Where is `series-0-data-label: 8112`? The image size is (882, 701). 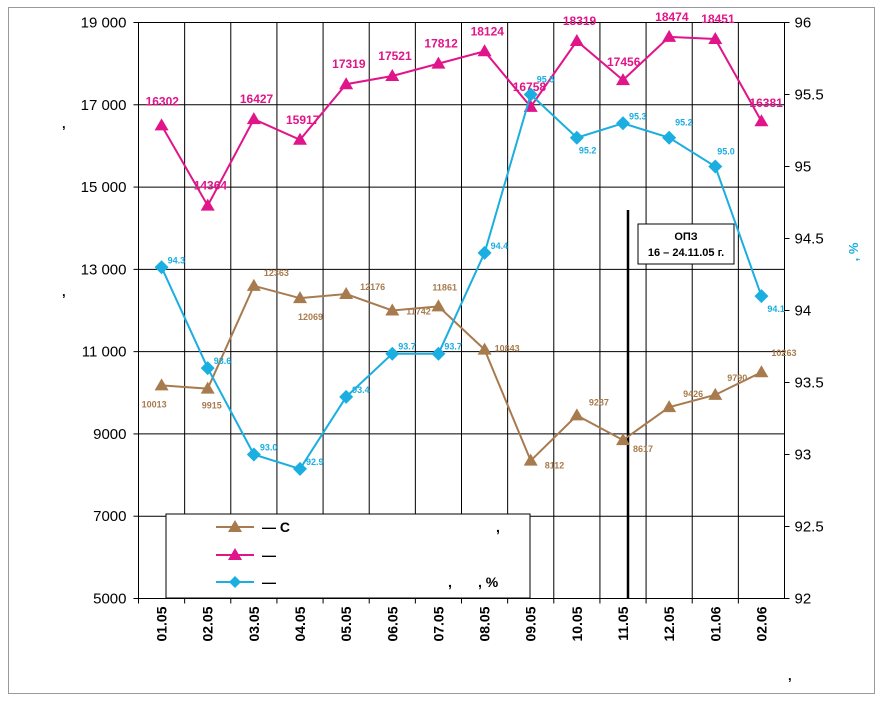 series-0-data-label: 8112 is located at coordinates (555, 466).